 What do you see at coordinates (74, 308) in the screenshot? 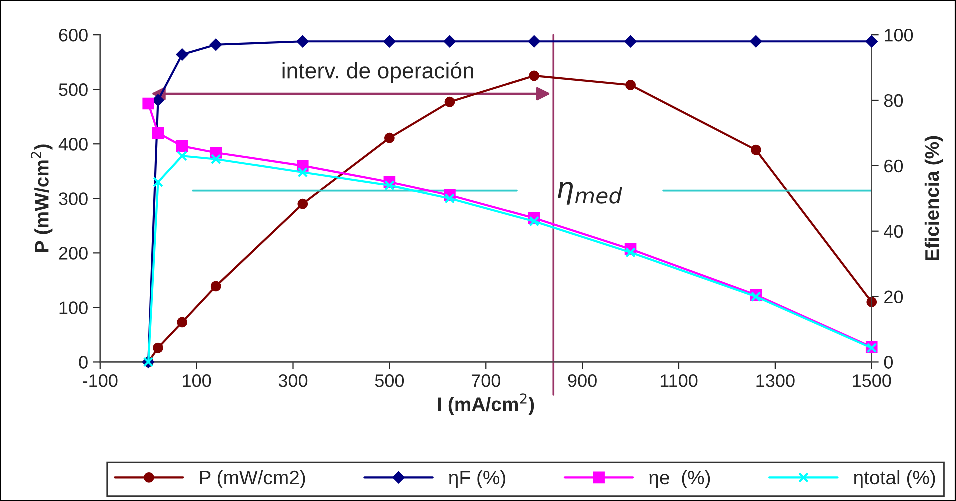
I see `y-tick-label: 100` at bounding box center [74, 308].